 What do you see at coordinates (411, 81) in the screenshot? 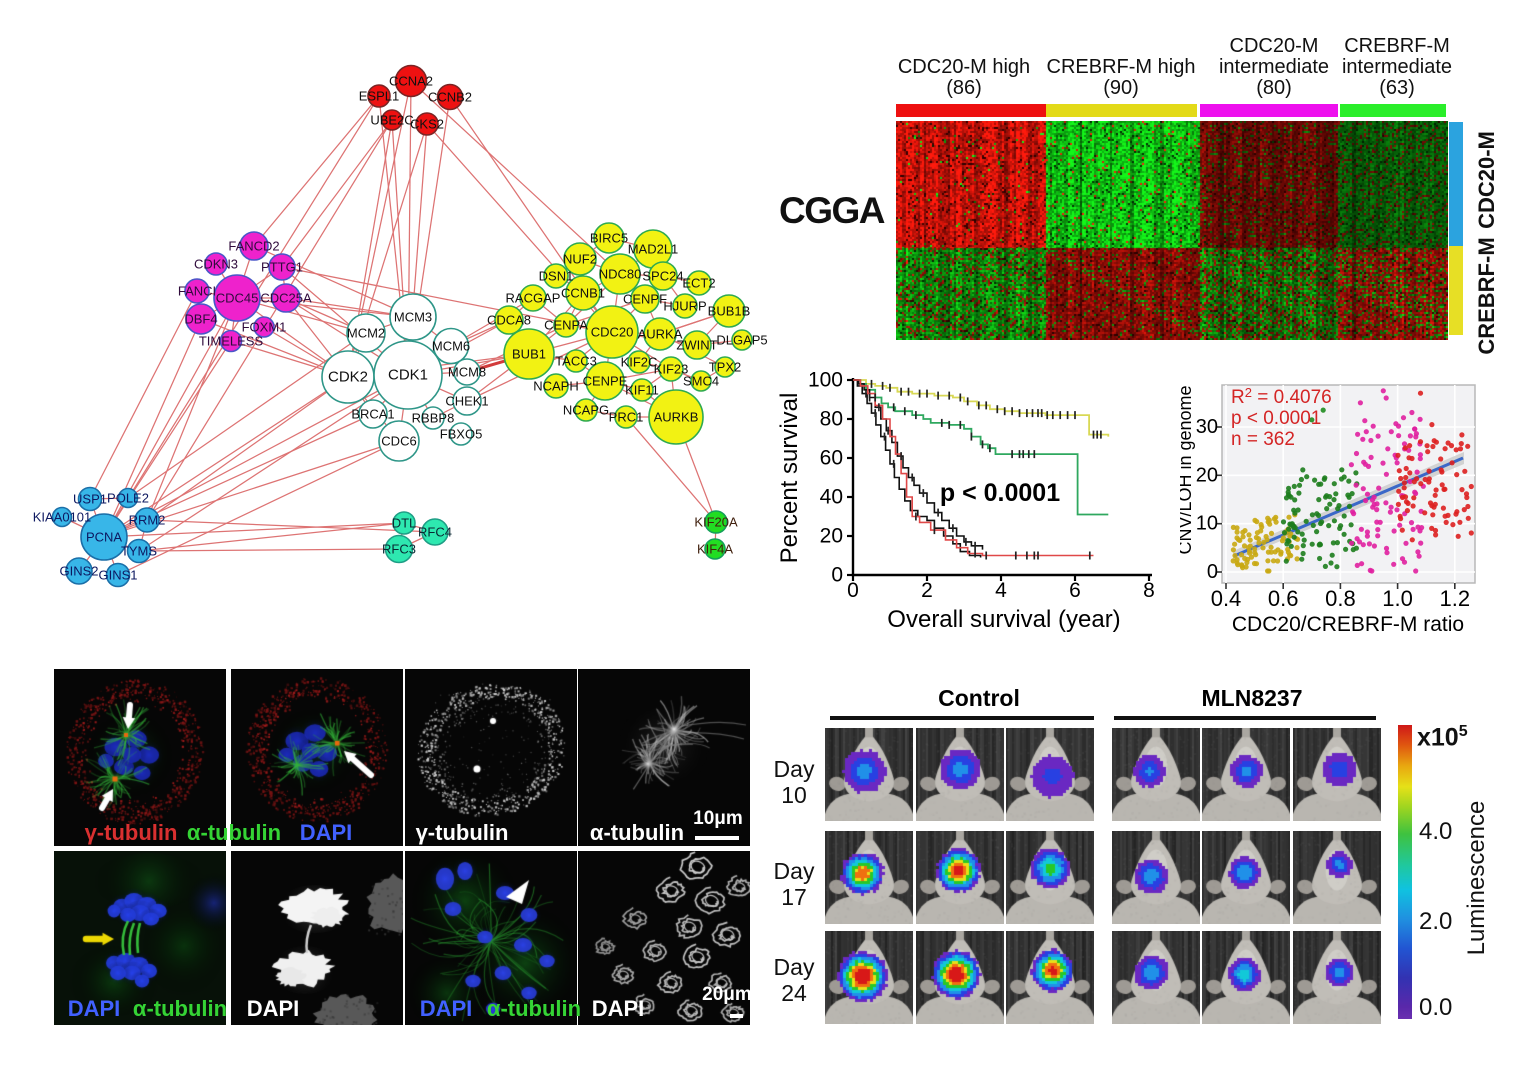
I see `svg-text: CCNA2` at bounding box center [411, 81].